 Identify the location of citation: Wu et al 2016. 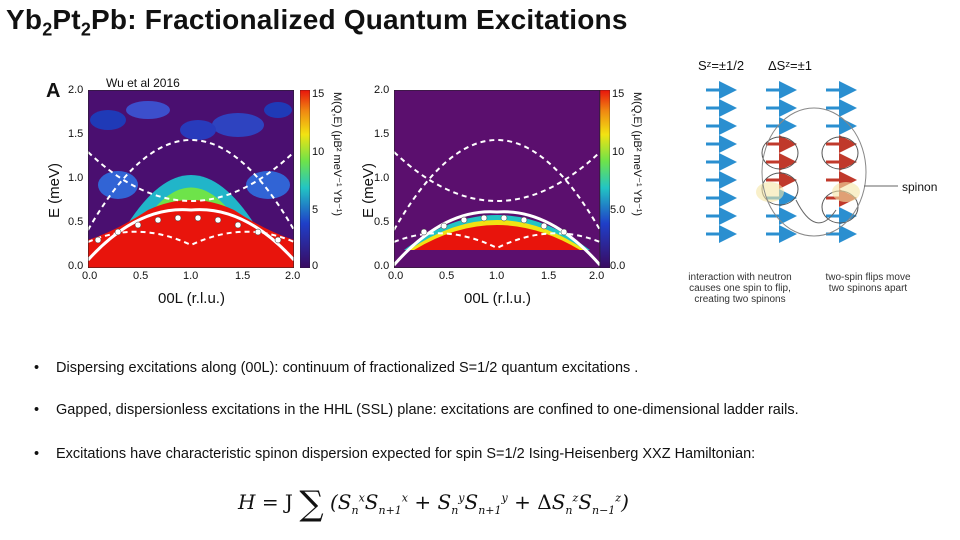
(143, 83).